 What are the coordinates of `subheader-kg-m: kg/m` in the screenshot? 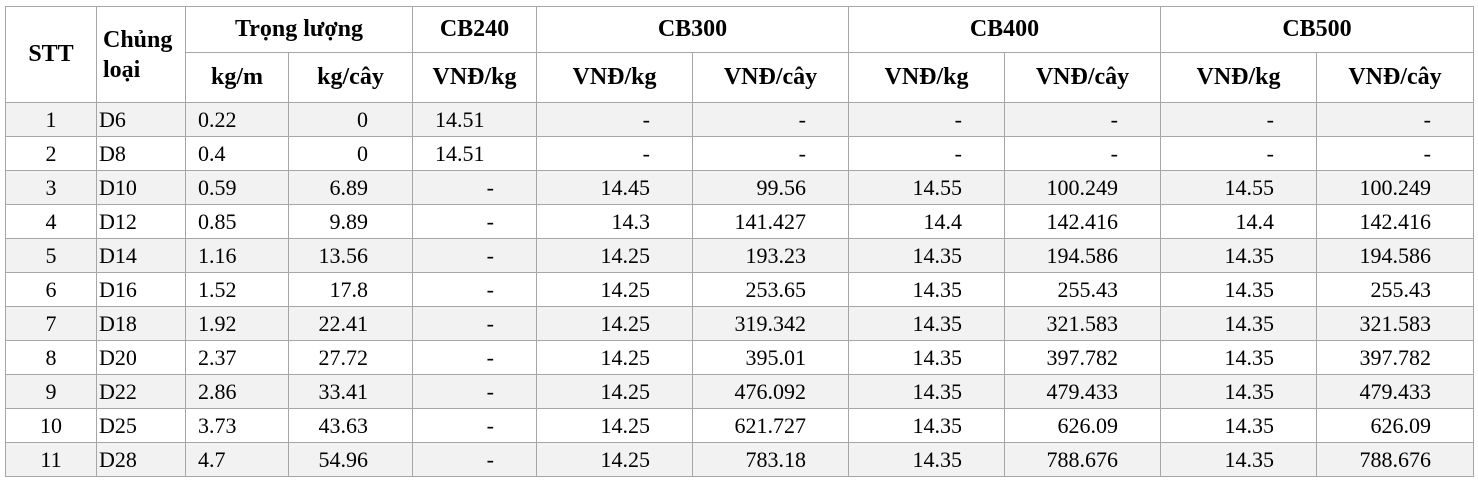 It's located at (237, 77).